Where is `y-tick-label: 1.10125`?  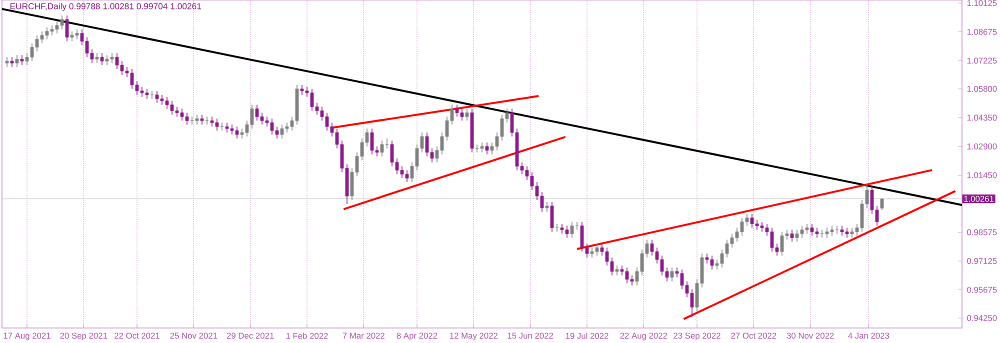 y-tick-label: 1.10125 is located at coordinates (982, 3).